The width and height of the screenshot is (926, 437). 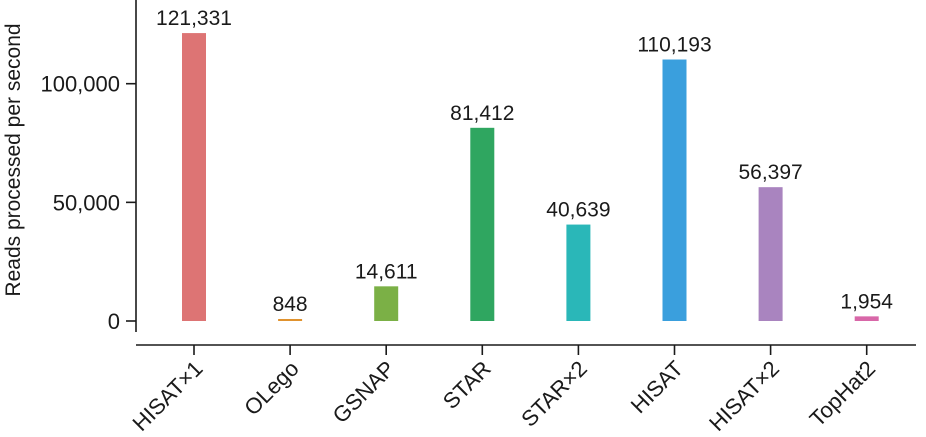 What do you see at coordinates (554, 394) in the screenshot?
I see `x-tick-label: STAR×2` at bounding box center [554, 394].